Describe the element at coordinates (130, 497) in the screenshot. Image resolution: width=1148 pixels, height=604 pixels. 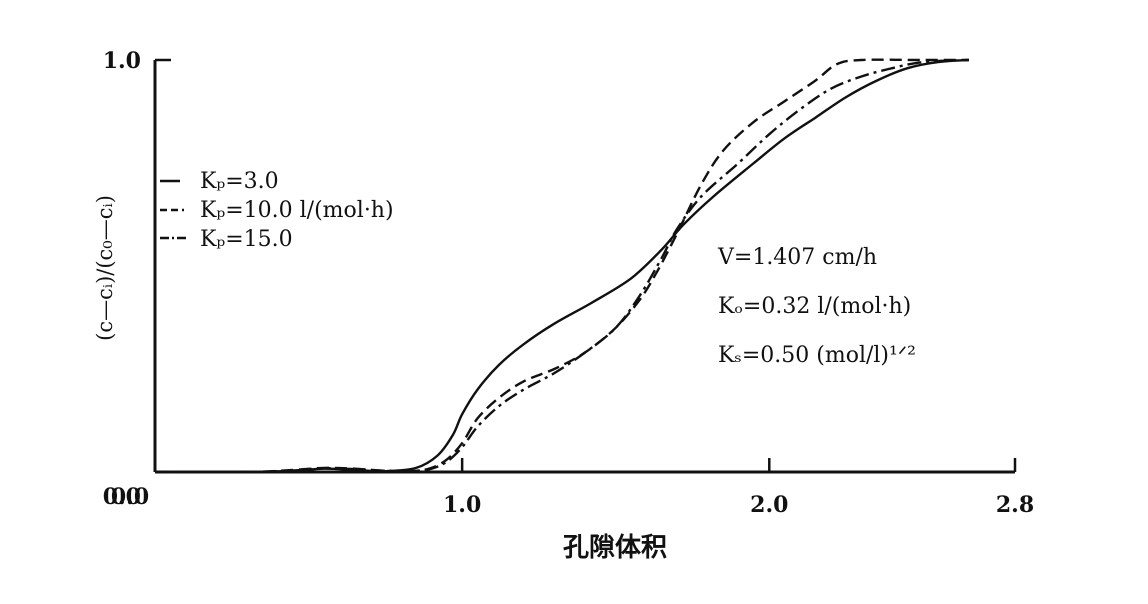
I see `x-origin-tick-label: 0.0` at that location.